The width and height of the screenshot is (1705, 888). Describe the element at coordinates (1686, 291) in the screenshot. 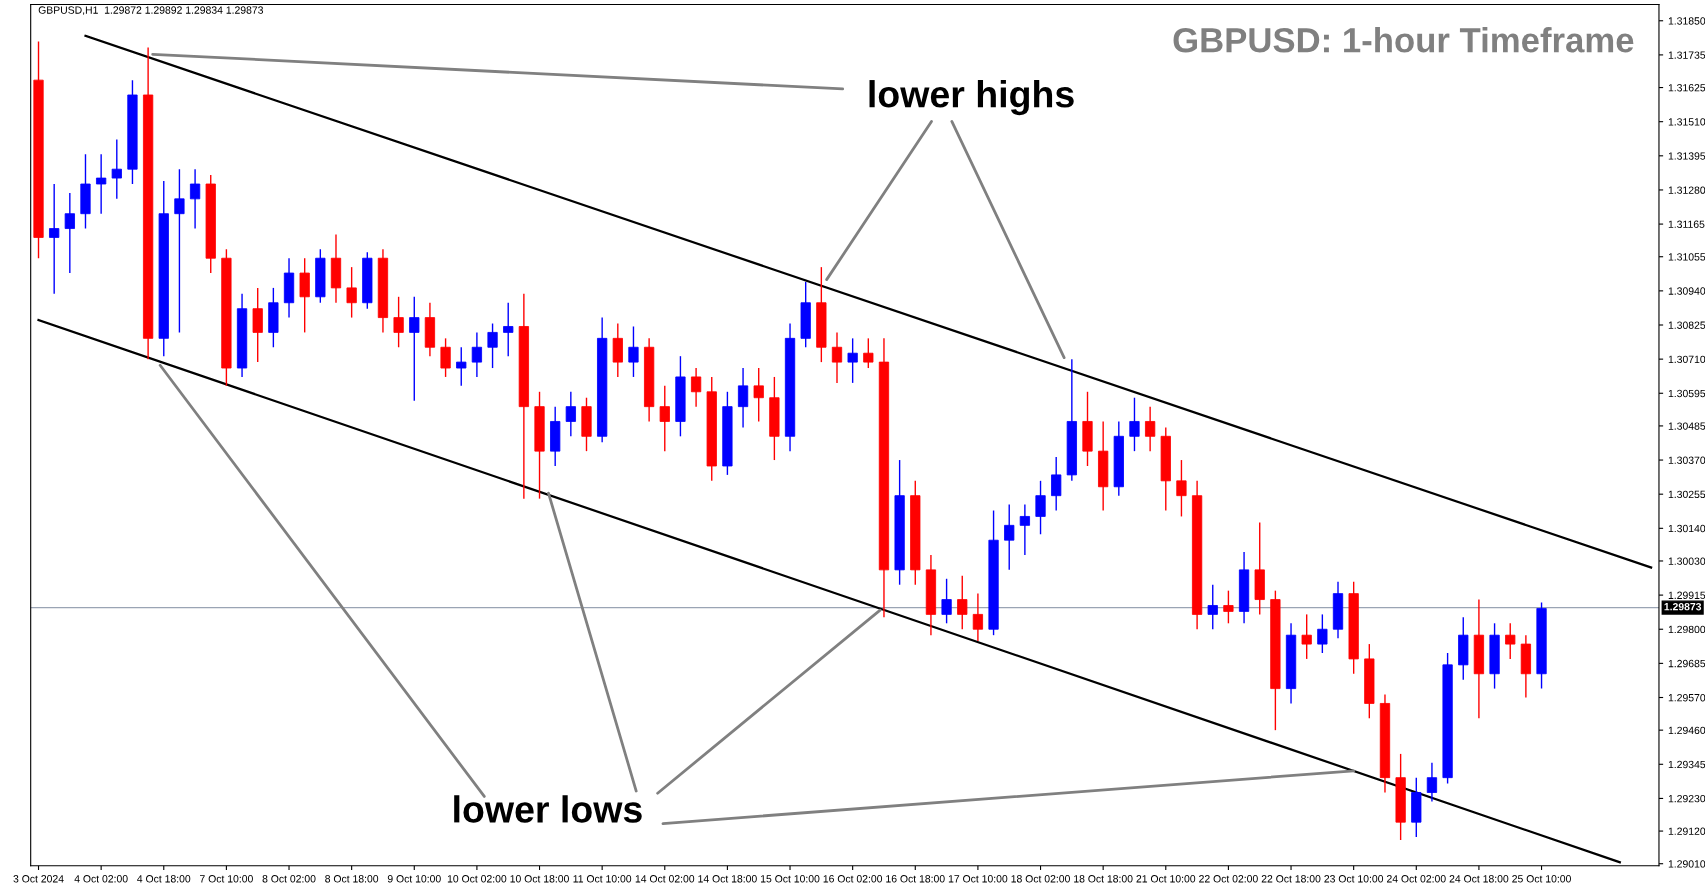

I see `y-tick-label: 1.30940` at that location.